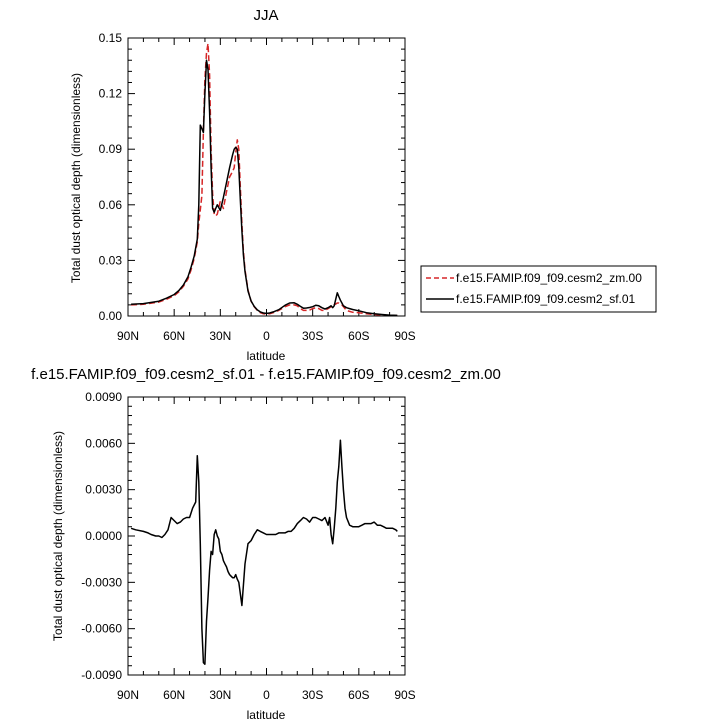 The width and height of the screenshot is (704, 727). What do you see at coordinates (312, 695) in the screenshot?
I see `bottom-xtick-label: 30S` at bounding box center [312, 695].